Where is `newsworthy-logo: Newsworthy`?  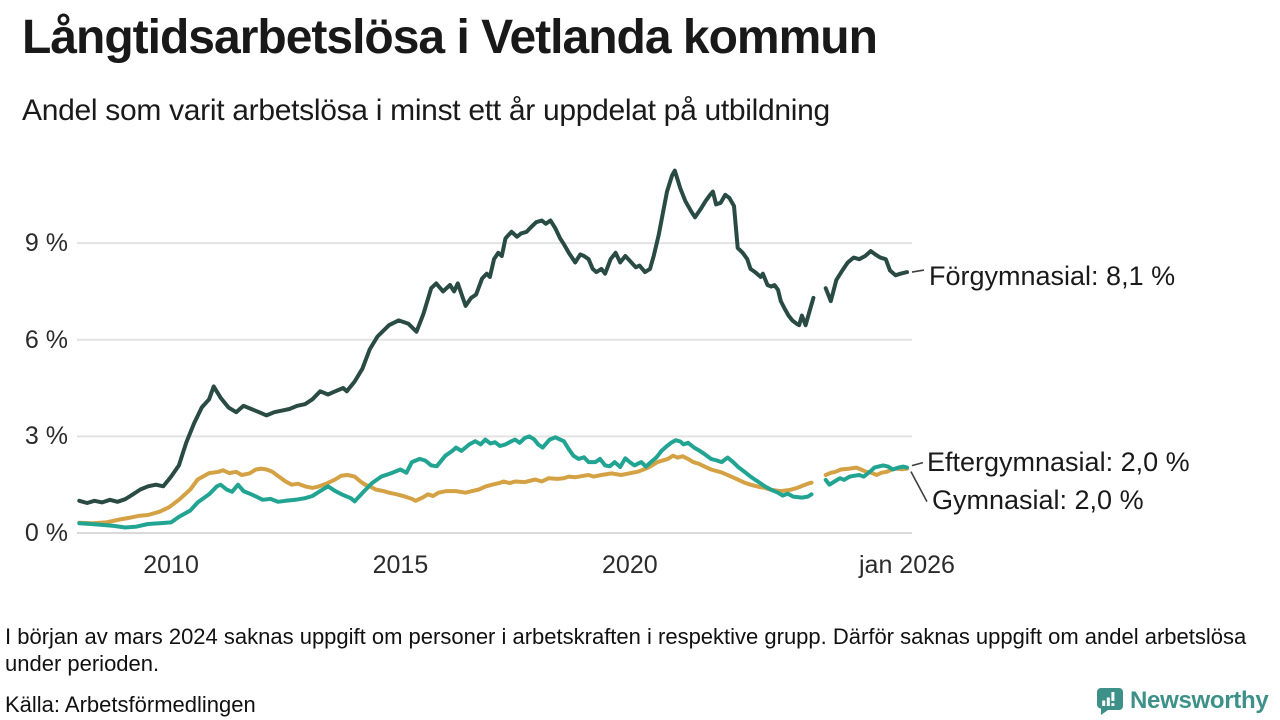 newsworthy-logo: Newsworthy is located at coordinates (1182, 701).